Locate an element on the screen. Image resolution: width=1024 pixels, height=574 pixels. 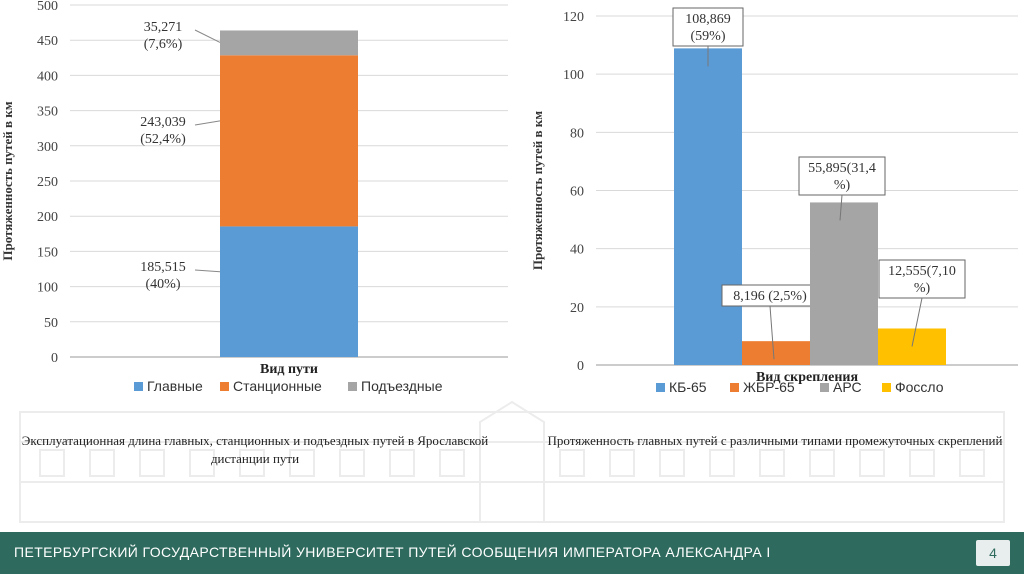
data-label: (52,4%) is located at coordinates (163, 139).